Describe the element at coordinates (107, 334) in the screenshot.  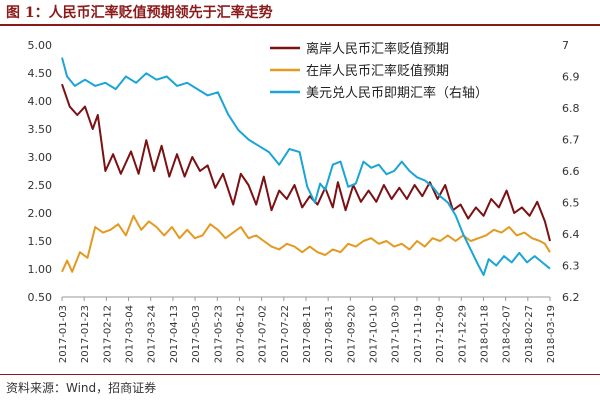
I see `x-tick-label: 2017-02-12` at that location.